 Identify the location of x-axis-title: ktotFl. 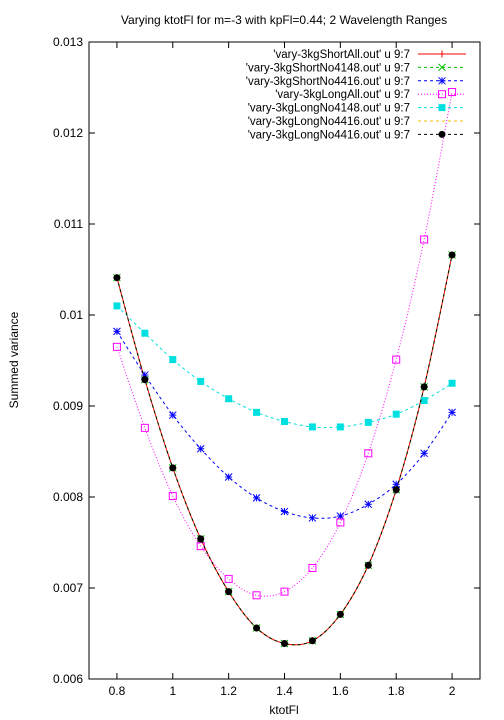
(283, 710).